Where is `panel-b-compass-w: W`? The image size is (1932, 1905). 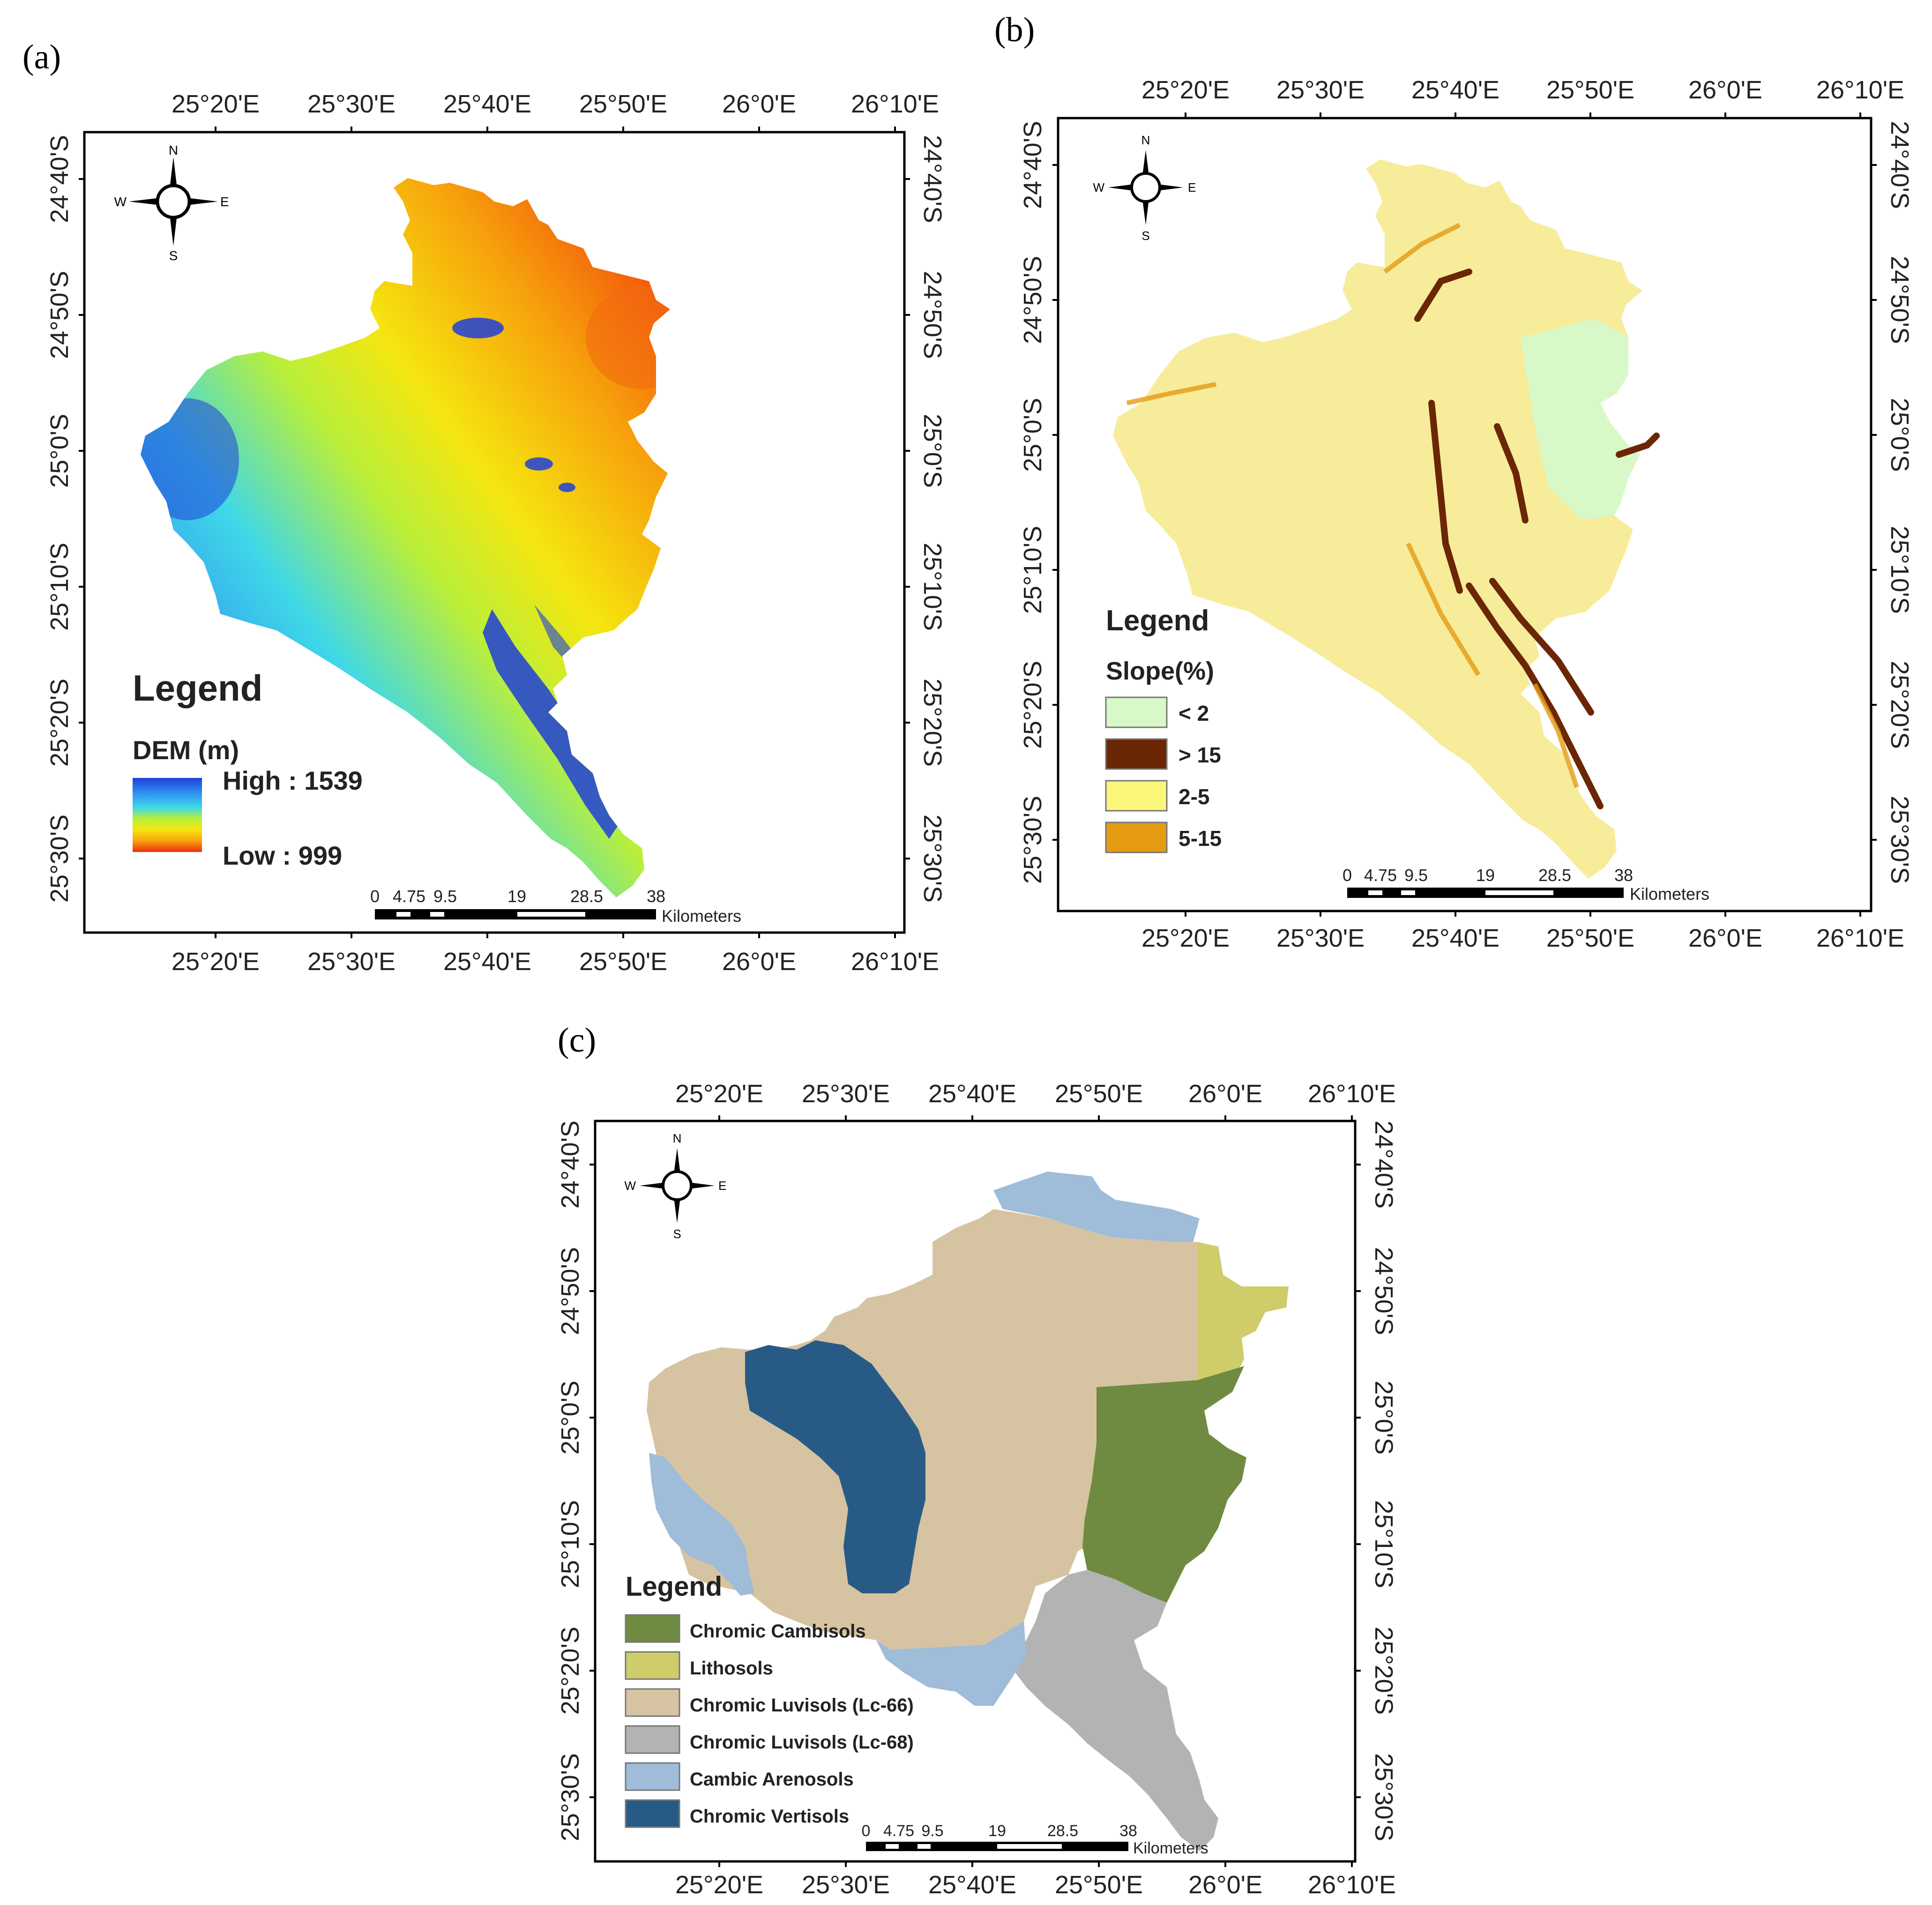
panel-b-compass-w: W is located at coordinates (1098, 187).